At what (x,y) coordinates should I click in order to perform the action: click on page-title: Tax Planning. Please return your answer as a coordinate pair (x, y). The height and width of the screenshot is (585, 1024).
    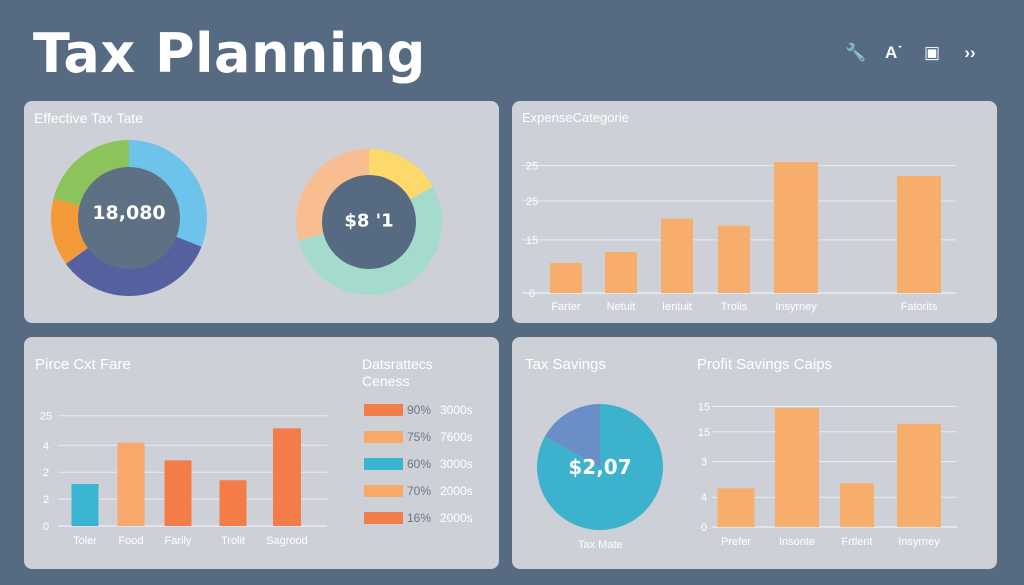
    Looking at the image, I should click on (229, 53).